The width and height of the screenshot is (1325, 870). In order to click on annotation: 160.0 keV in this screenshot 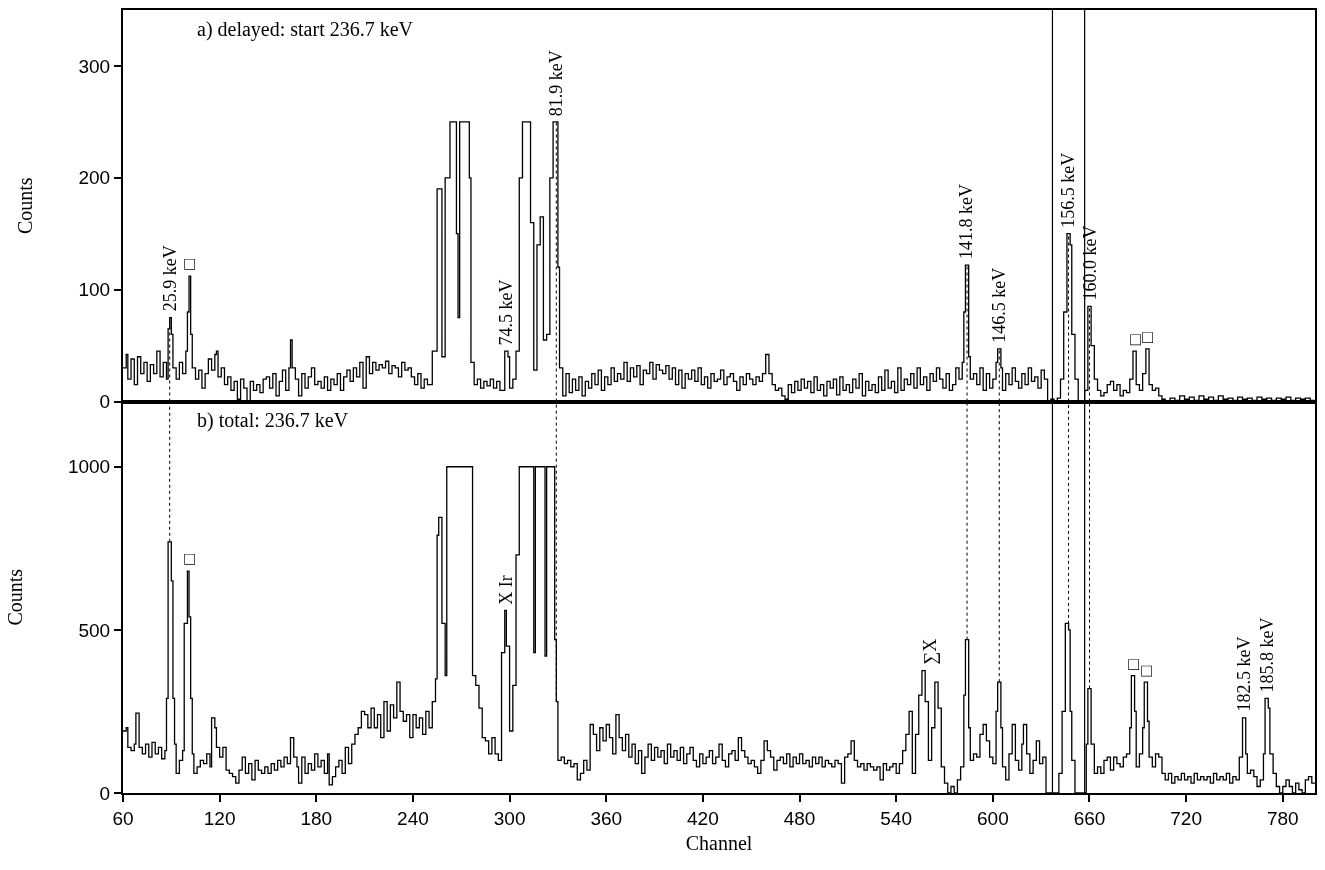, I will do `click(1089, 263)`.